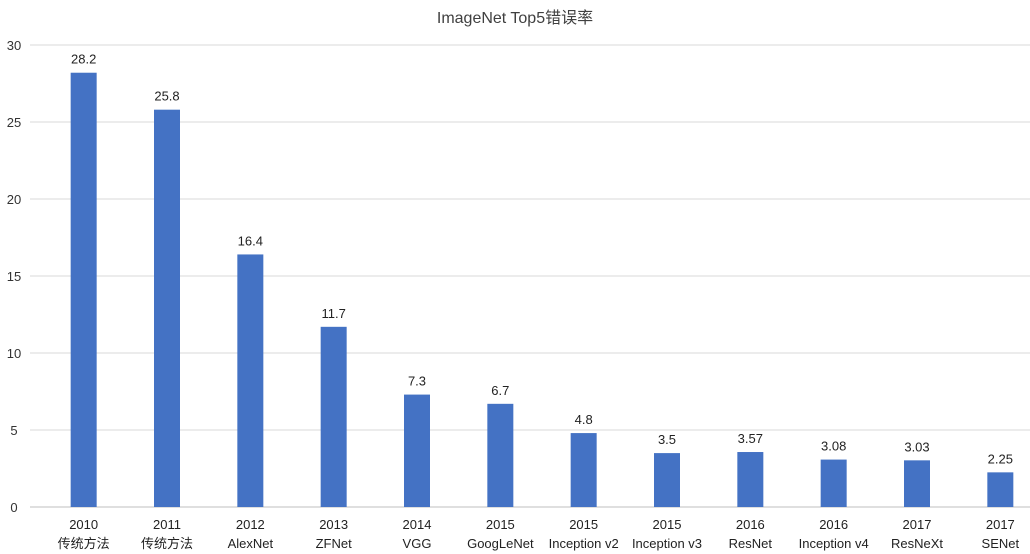  I want to click on x-tick-label-year: 2010, so click(83, 524).